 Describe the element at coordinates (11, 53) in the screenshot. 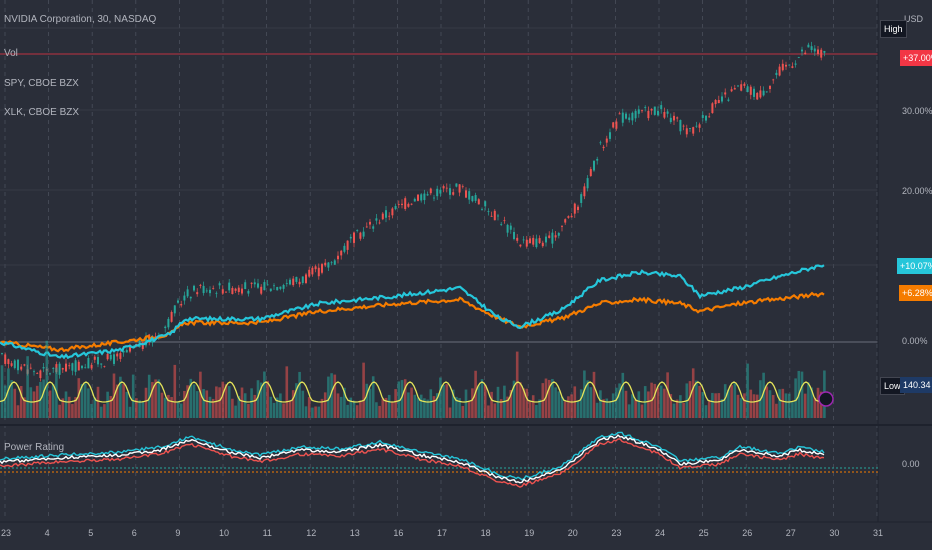

I see `volume-legend: Vol` at that location.